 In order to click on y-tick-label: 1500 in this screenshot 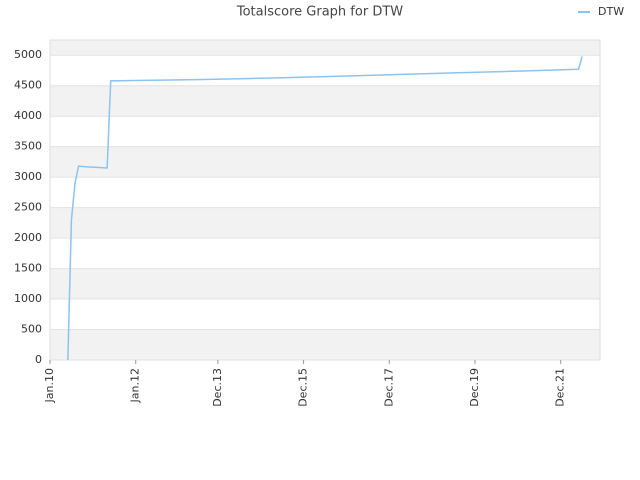, I will do `click(28, 268)`.